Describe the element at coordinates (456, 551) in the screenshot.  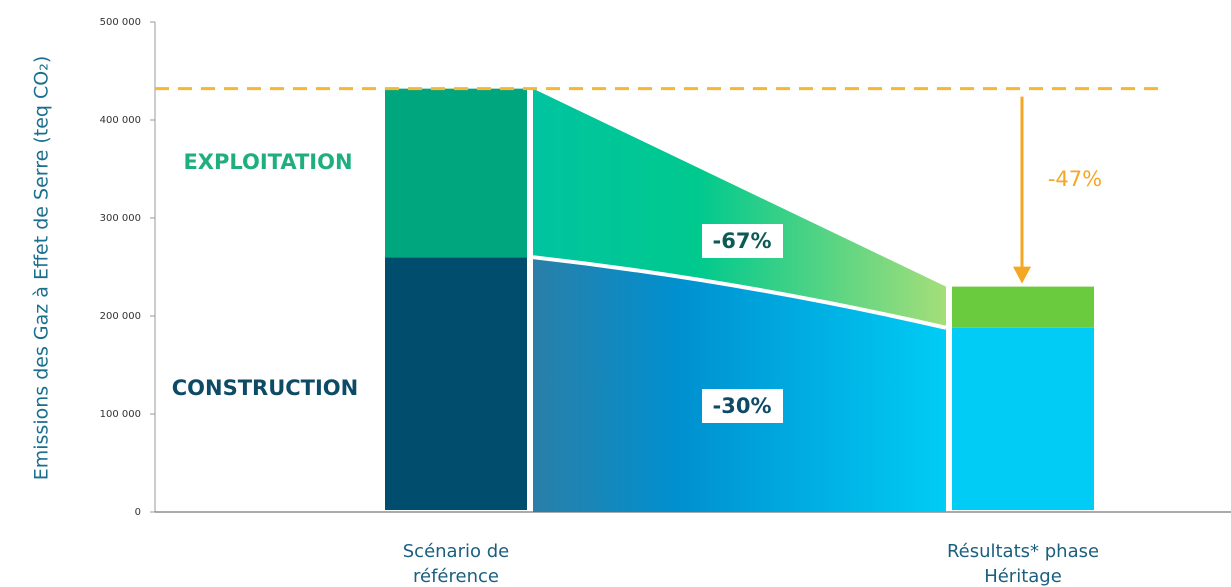
I see `x-tick-label: Scénario de` at that location.